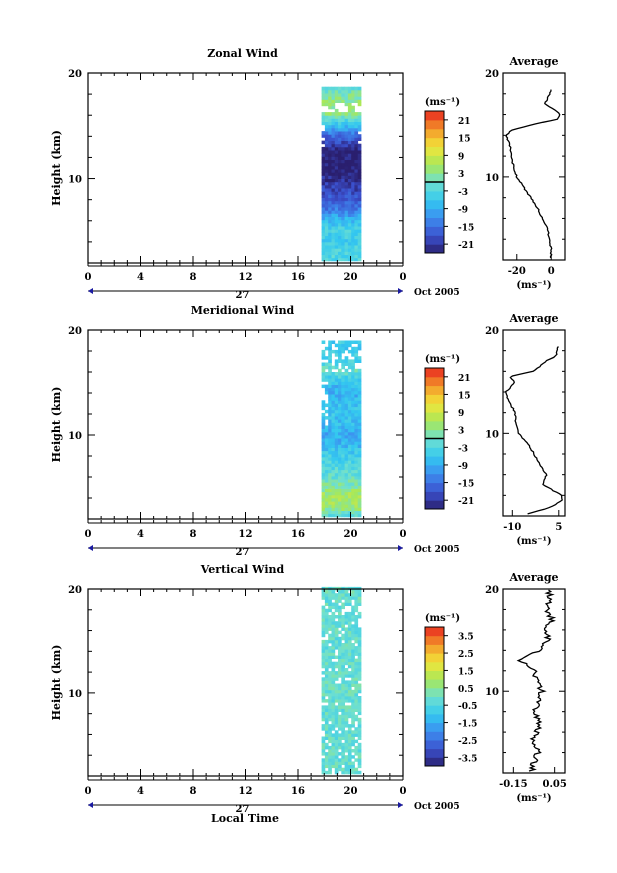 This screenshot has width=617, height=873. What do you see at coordinates (492, 434) in the screenshot?
I see `average-y-tick-label: 10` at bounding box center [492, 434].